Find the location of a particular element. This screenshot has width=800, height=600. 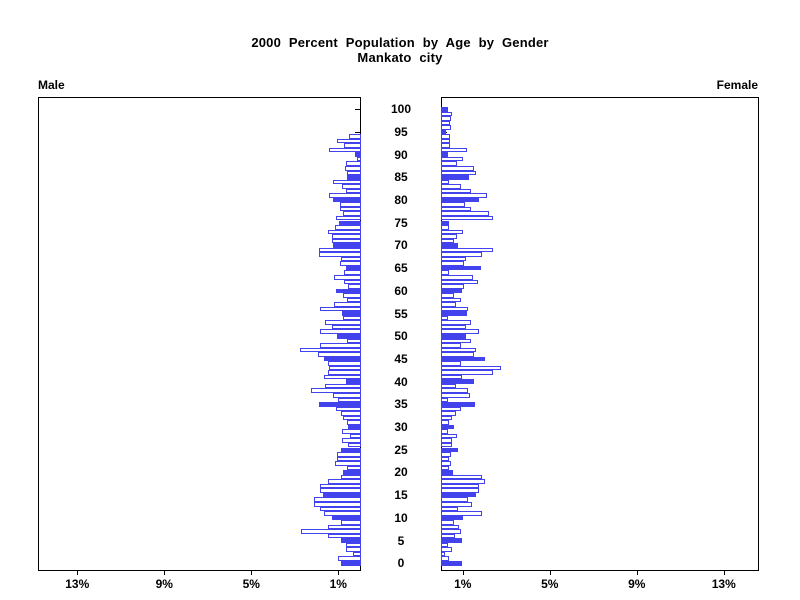

chart-title: 2000 Percent Population by Age by Gender is located at coordinates (400, 42).